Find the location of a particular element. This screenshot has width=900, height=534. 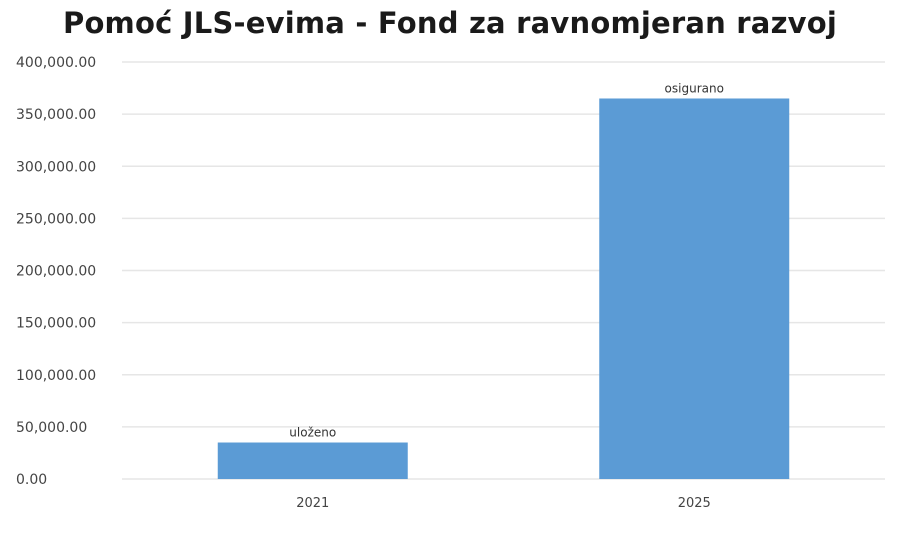

data-label: uloženo is located at coordinates (312, 433).